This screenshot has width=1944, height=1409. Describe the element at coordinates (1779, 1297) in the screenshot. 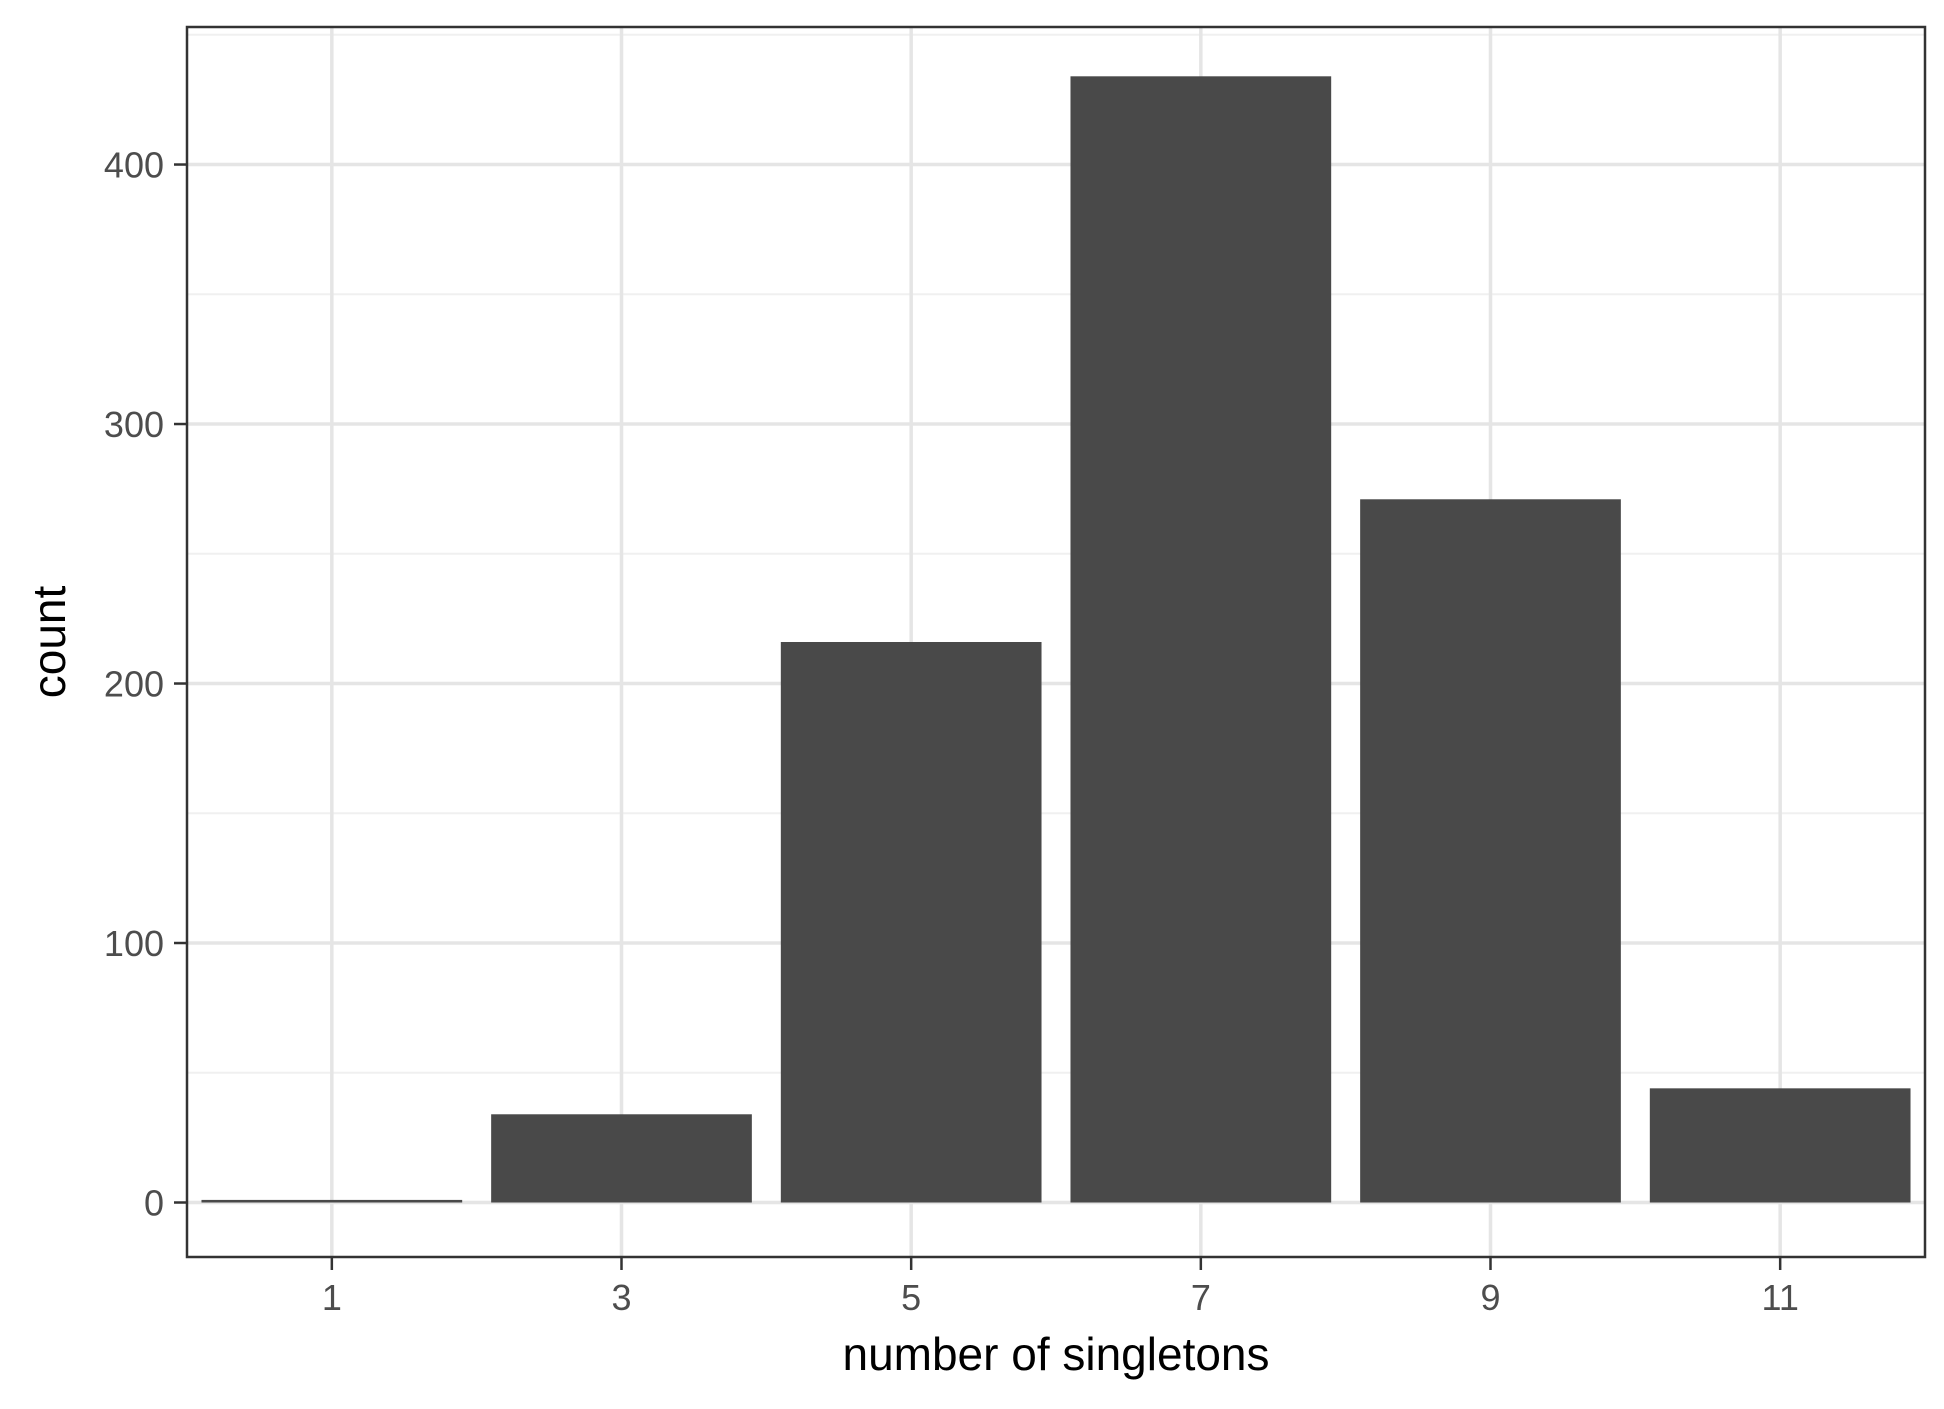

I see `x-tick-label: 11` at that location.